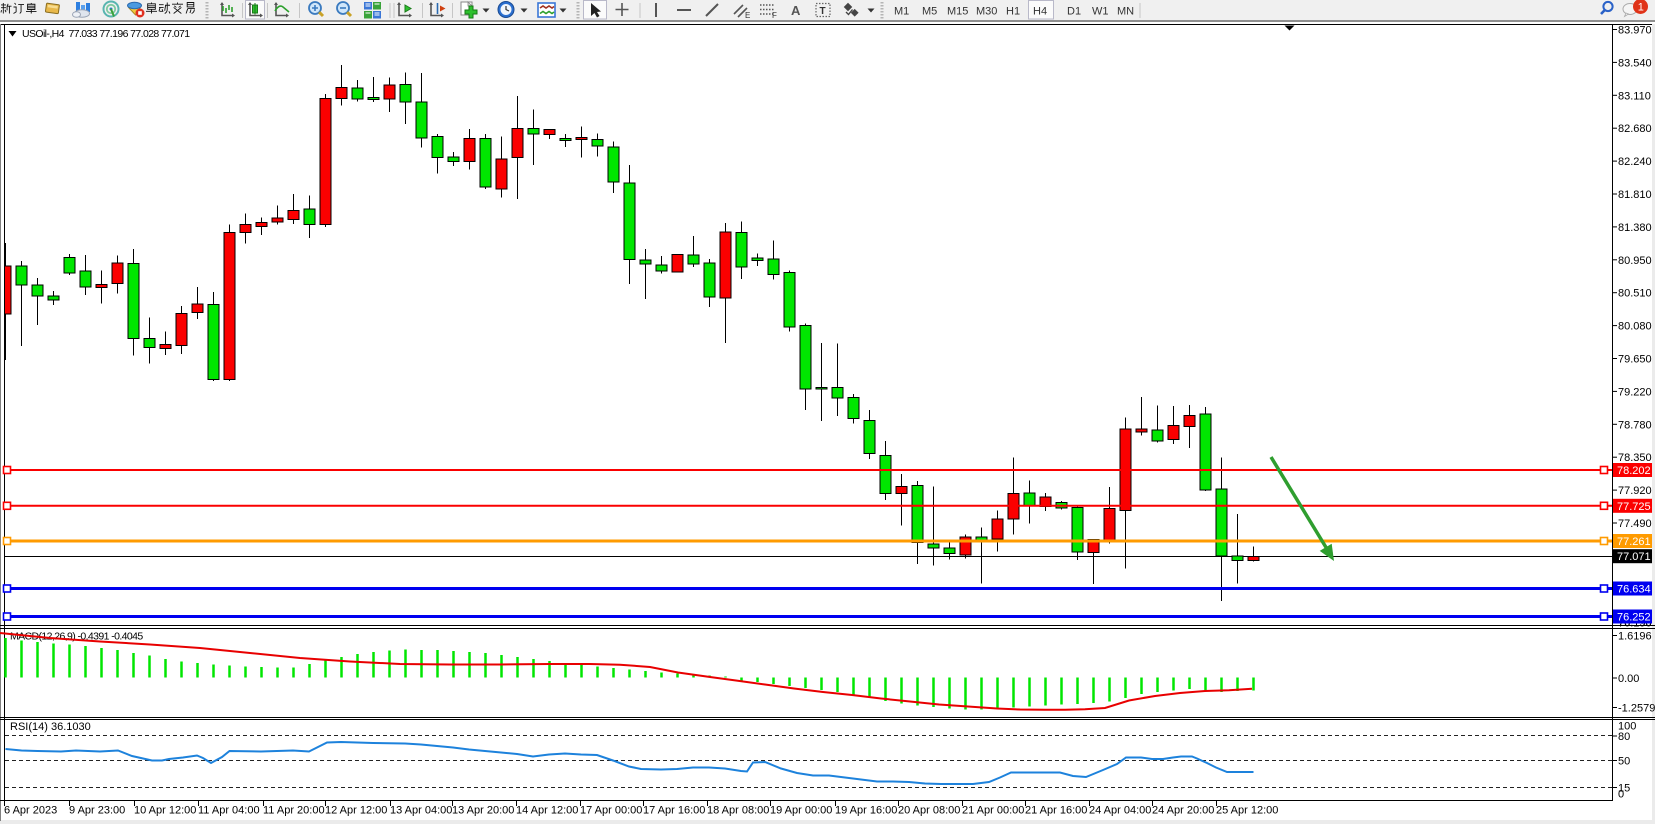 This screenshot has height=824, width=1655. Describe the element at coordinates (1628, 679) in the screenshot. I see `svg-text: 0.00` at that location.